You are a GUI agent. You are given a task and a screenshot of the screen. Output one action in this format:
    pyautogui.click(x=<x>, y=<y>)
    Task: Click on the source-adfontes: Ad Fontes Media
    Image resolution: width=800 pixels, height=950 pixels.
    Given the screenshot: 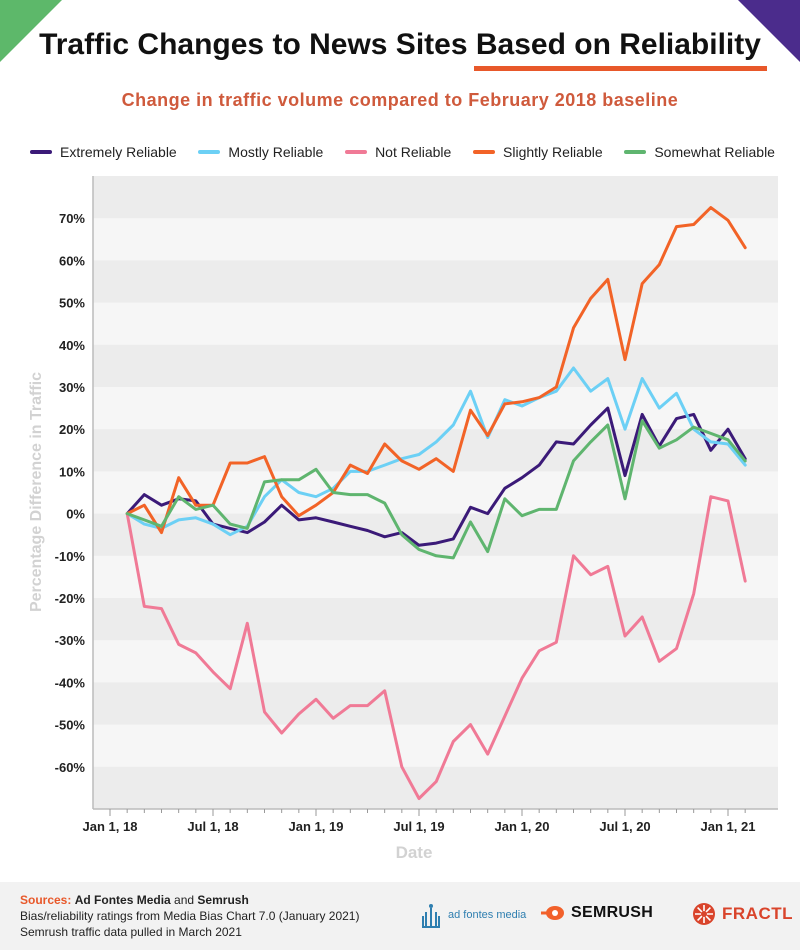 What is the action you would take?
    pyautogui.click(x=122, y=900)
    